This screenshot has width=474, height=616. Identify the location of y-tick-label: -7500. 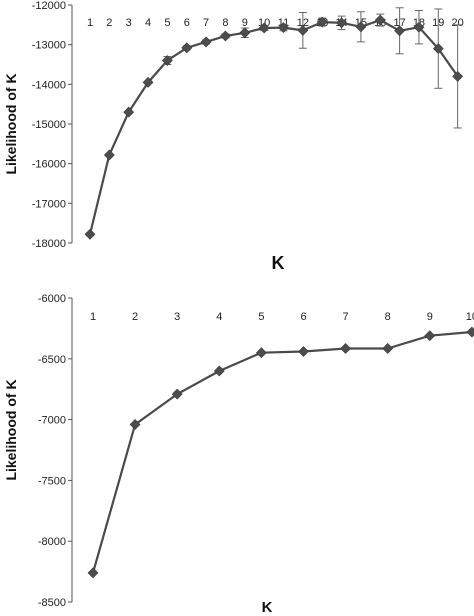
(52, 481).